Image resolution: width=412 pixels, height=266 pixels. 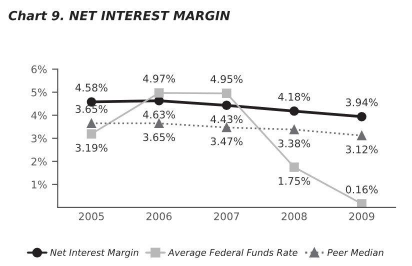 I want to click on data-label: 4.95%, so click(x=226, y=79).